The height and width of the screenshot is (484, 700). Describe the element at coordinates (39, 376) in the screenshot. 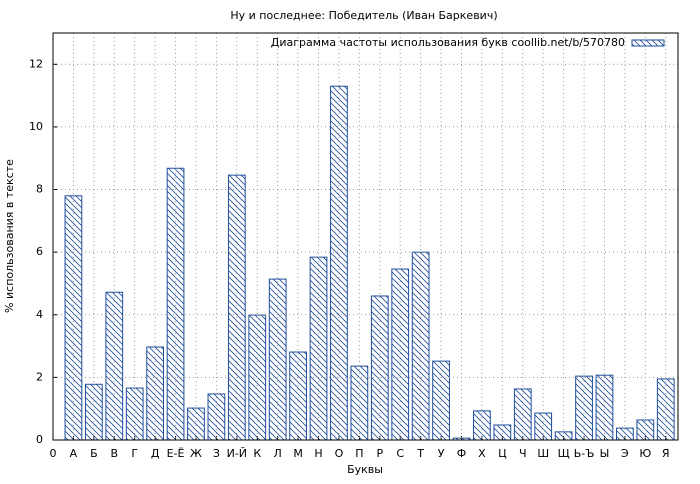

I see `y-tick-label: 2` at that location.